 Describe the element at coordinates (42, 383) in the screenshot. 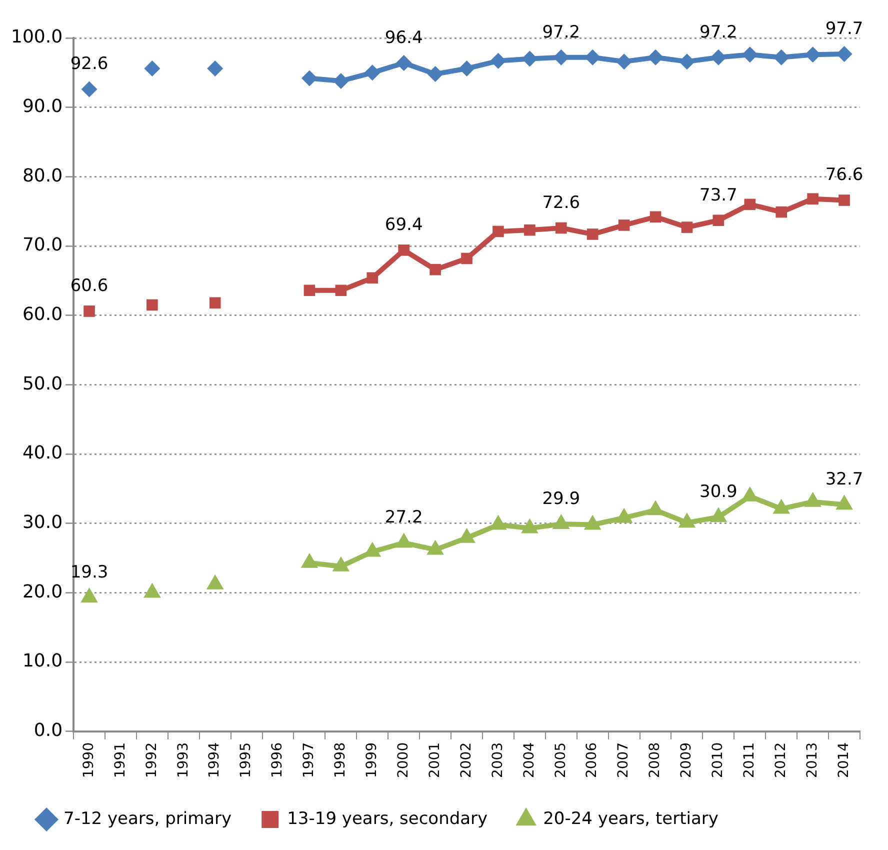

I see `y-tick-label: 50.0` at that location.